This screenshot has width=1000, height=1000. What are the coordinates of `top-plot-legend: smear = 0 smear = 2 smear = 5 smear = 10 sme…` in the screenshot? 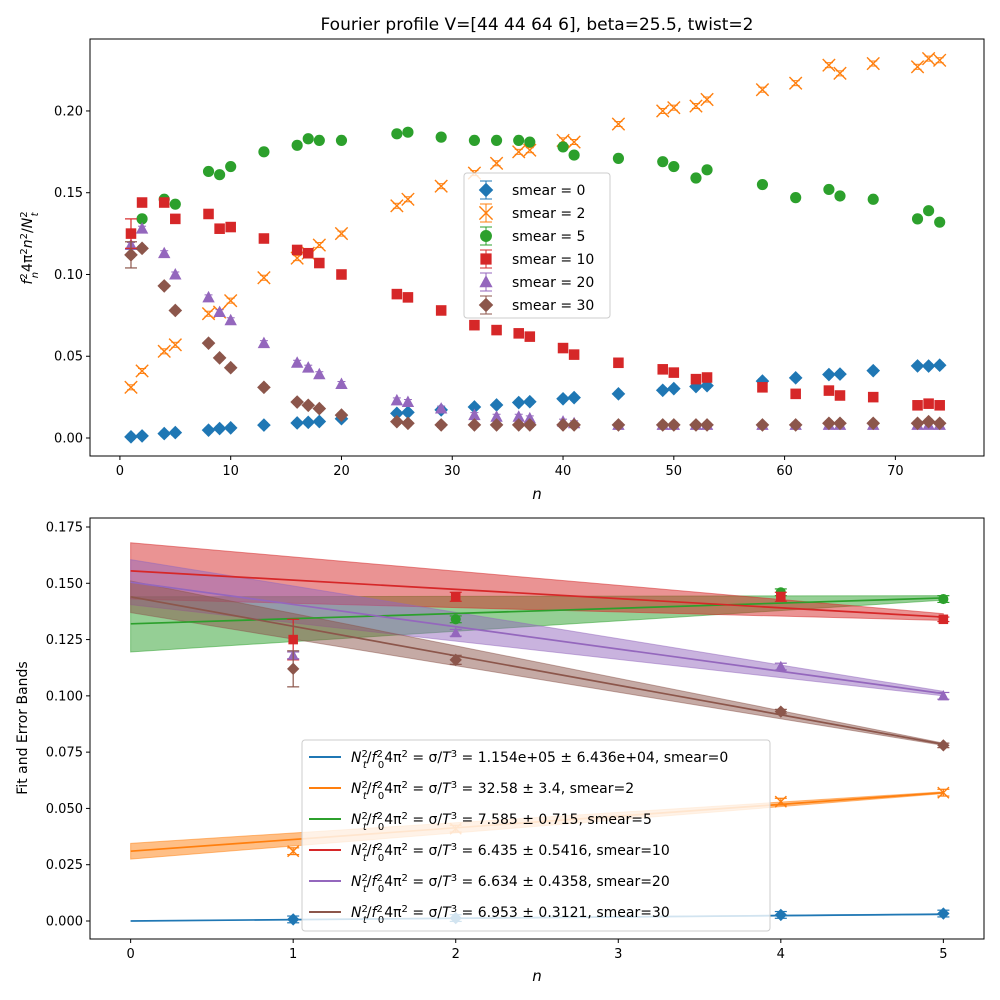 It's located at (537, 245).